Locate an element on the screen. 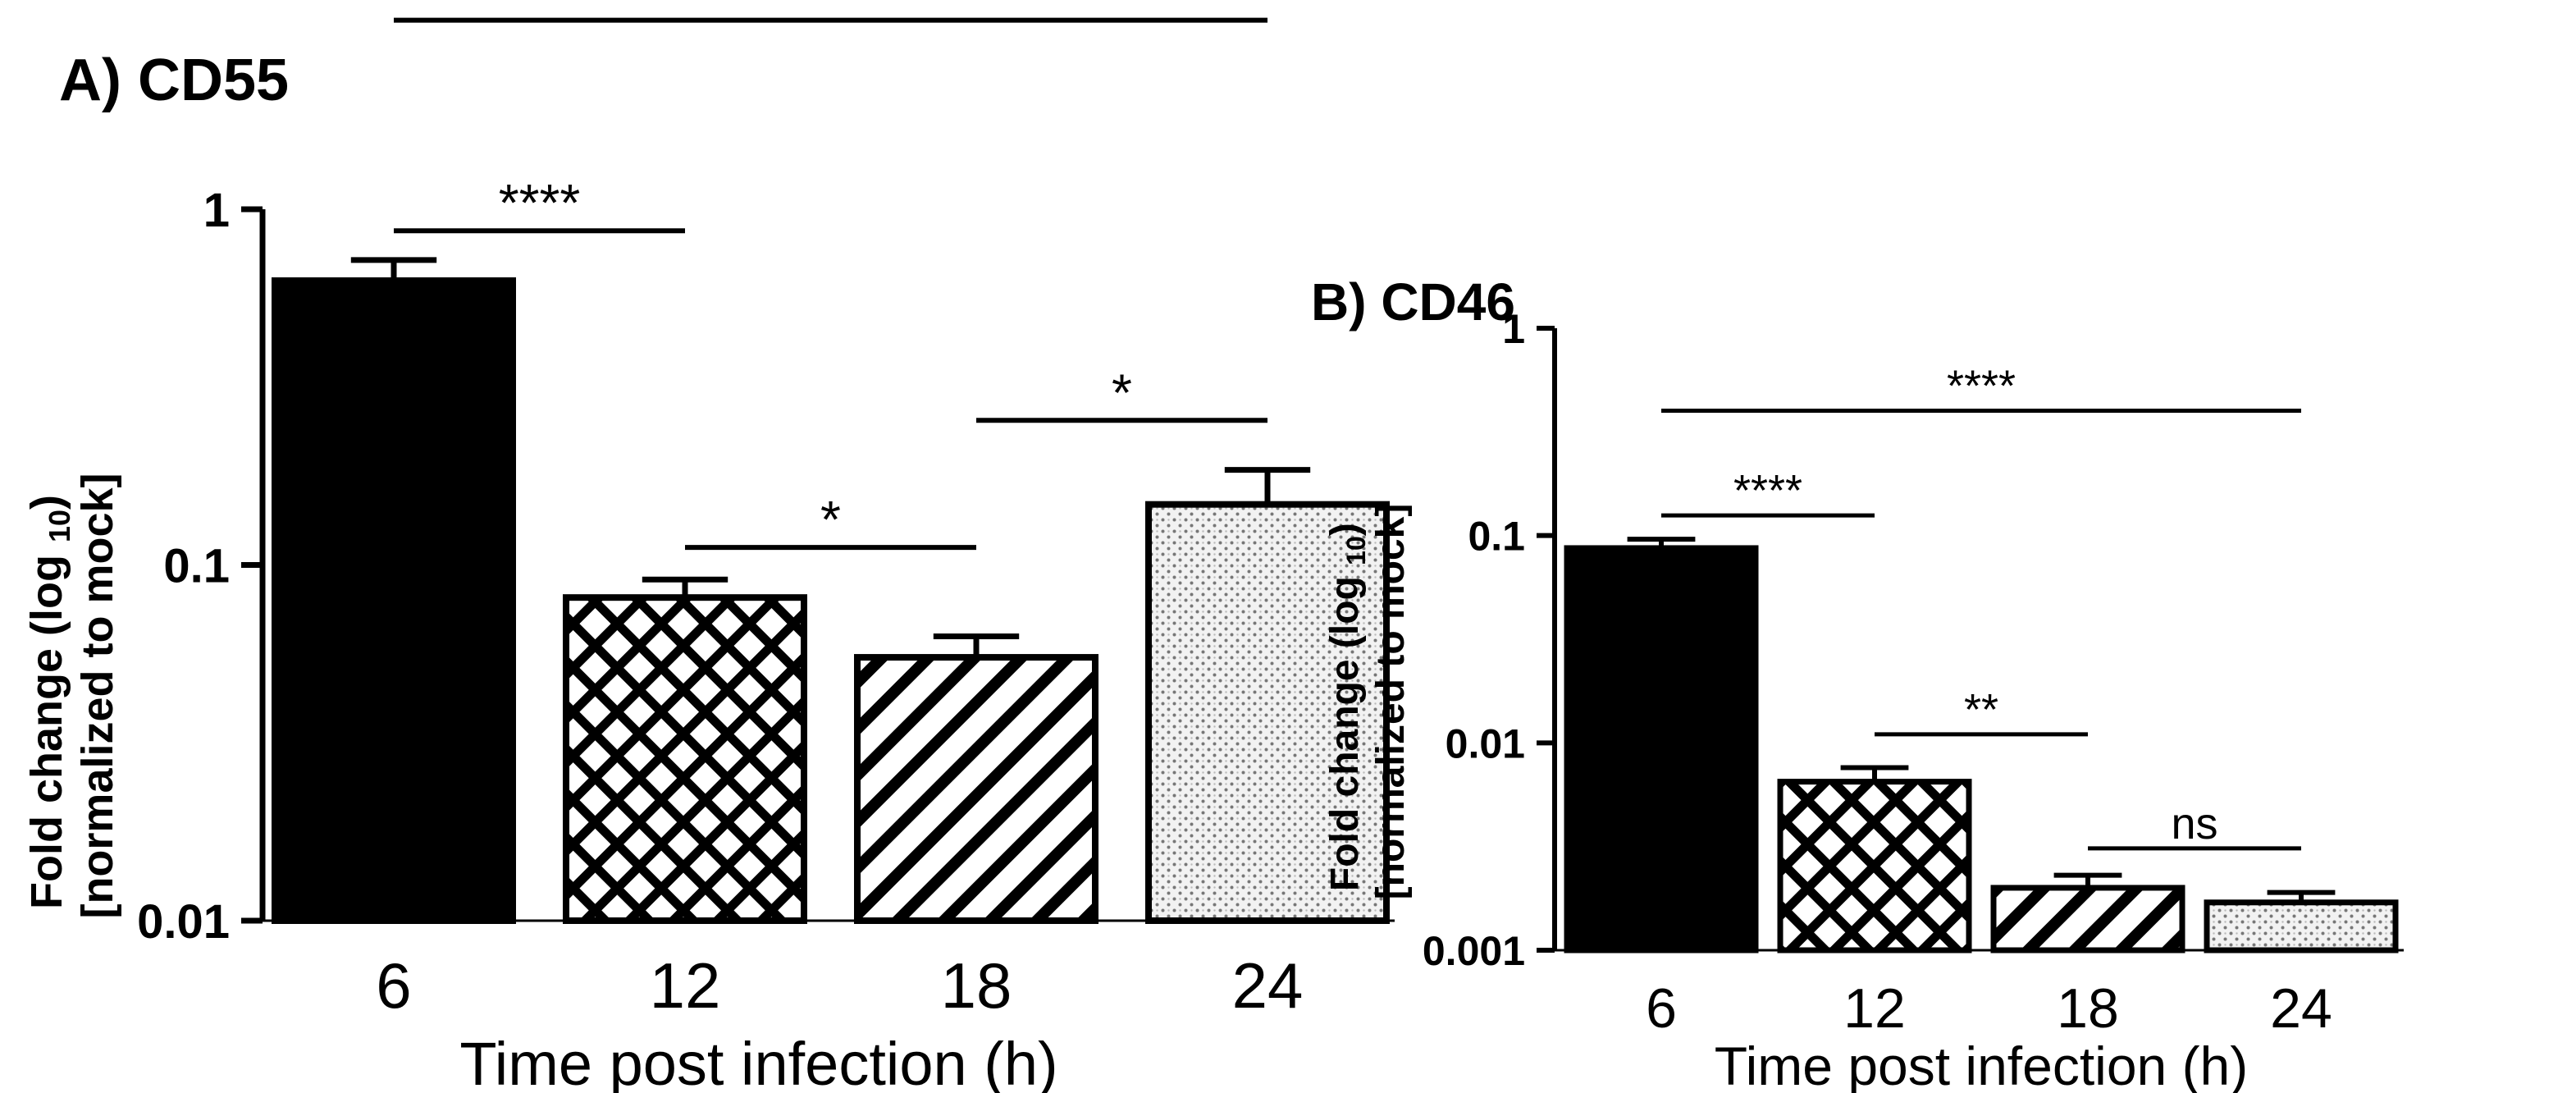 This screenshot has width=2576, height=1093. panel-b-x-tick-label-6: 6 is located at coordinates (1662, 1009).